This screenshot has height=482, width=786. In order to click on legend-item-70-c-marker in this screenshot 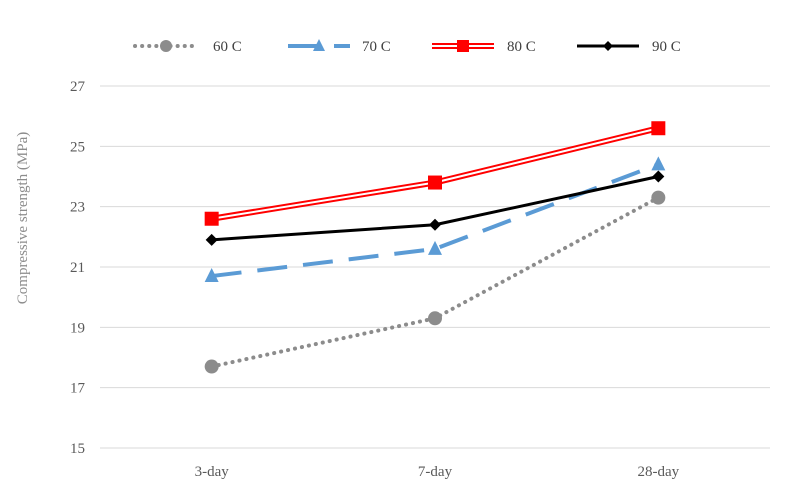, I will do `click(319, 45)`.